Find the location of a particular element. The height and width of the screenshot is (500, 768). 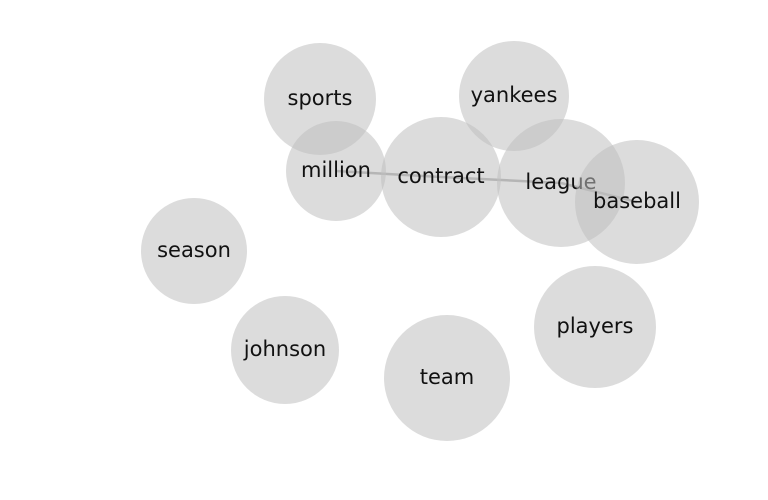

node-johnson: johnson is located at coordinates (285, 350).